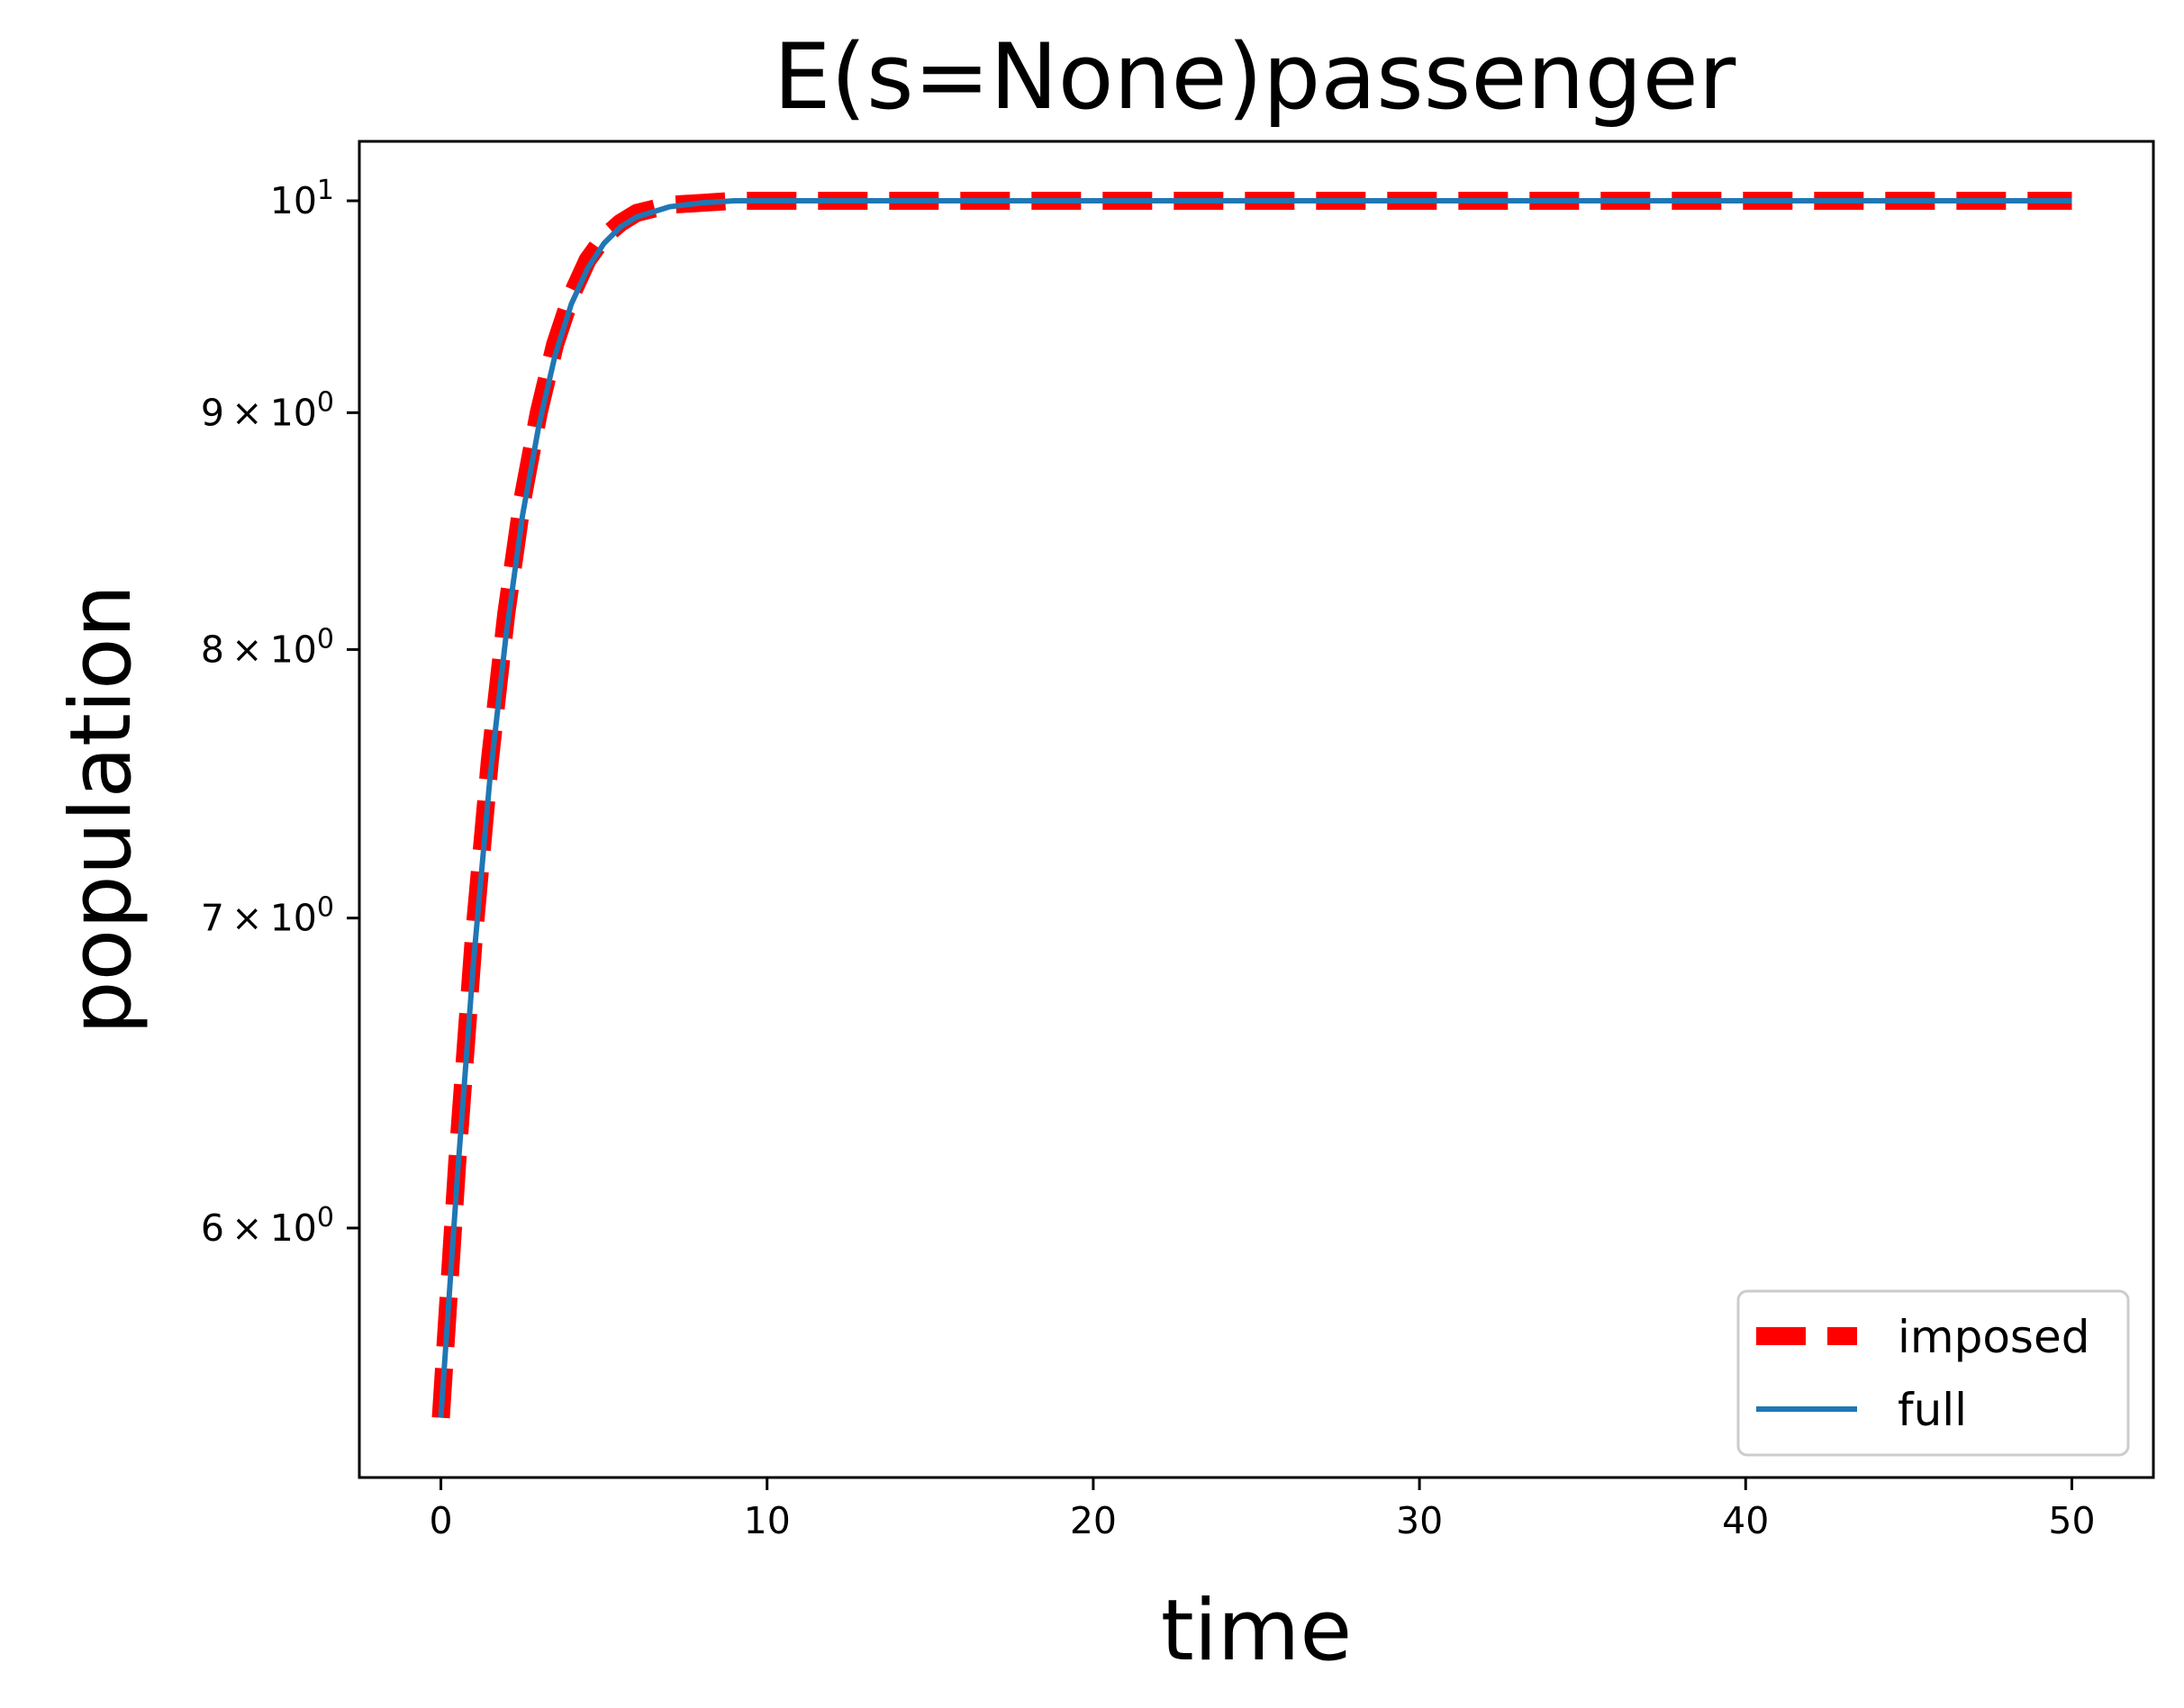 This screenshot has height=1708, width=2184. Describe the element at coordinates (1255, 76) in the screenshot. I see `chart-title: E(s=None)passenger` at that location.